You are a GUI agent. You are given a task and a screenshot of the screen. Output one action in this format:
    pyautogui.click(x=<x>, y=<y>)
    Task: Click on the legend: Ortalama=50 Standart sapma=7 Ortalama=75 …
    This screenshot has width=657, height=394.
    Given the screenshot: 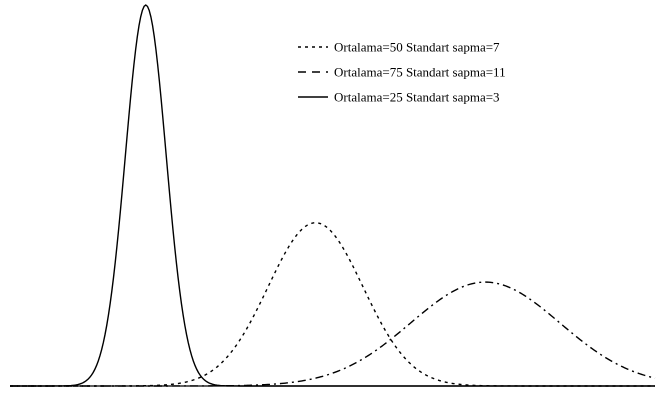 What is the action you would take?
    pyautogui.click(x=402, y=72)
    